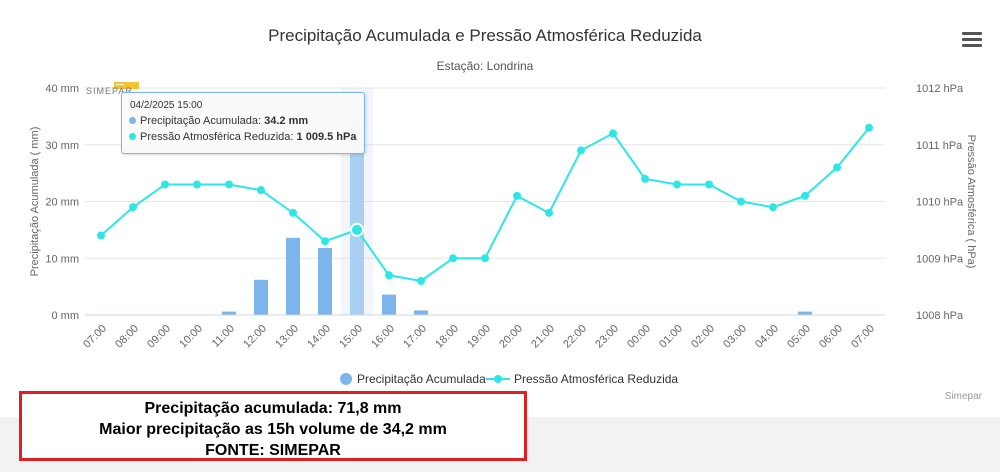  What do you see at coordinates (127, 337) in the screenshot?
I see `x-tick-label: 08:00` at bounding box center [127, 337].